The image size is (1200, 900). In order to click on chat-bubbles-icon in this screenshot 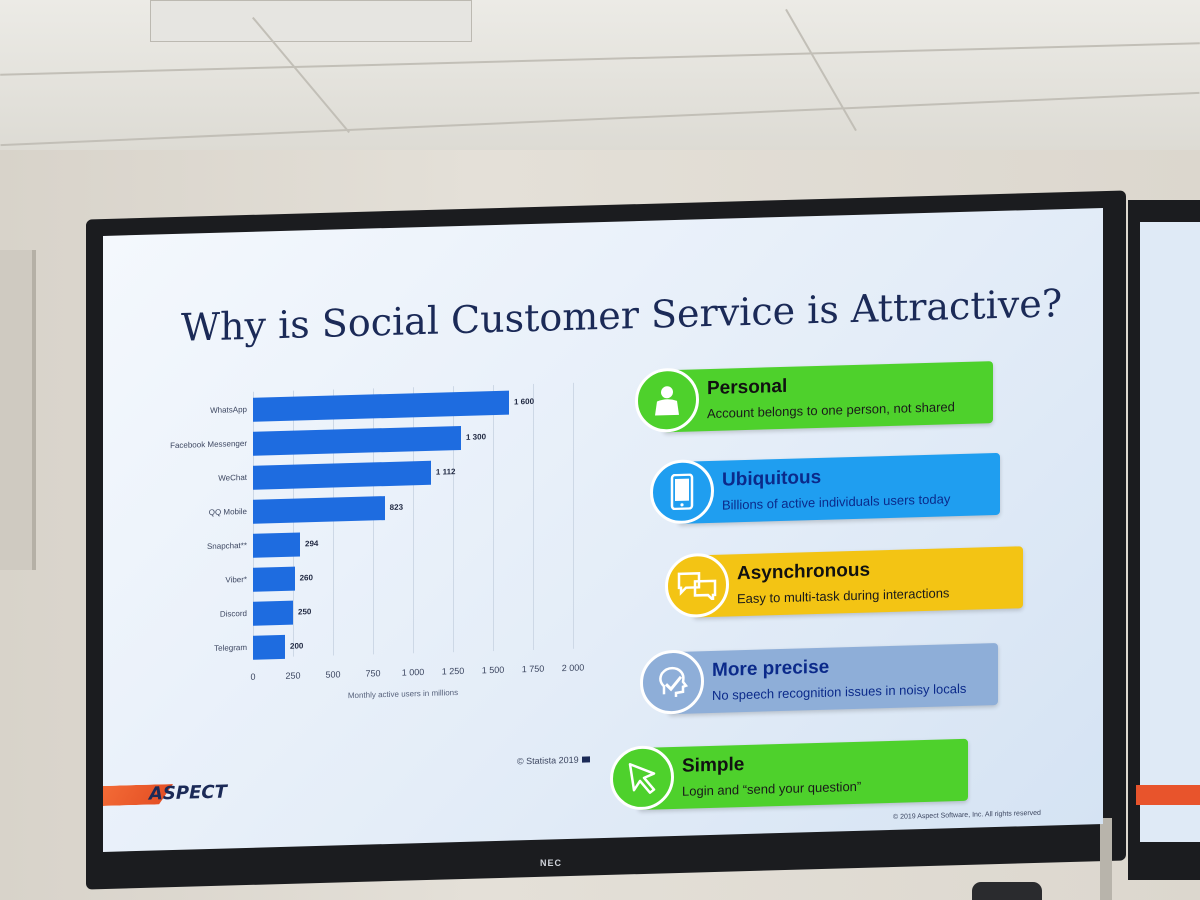, I will do `click(697, 585)`.